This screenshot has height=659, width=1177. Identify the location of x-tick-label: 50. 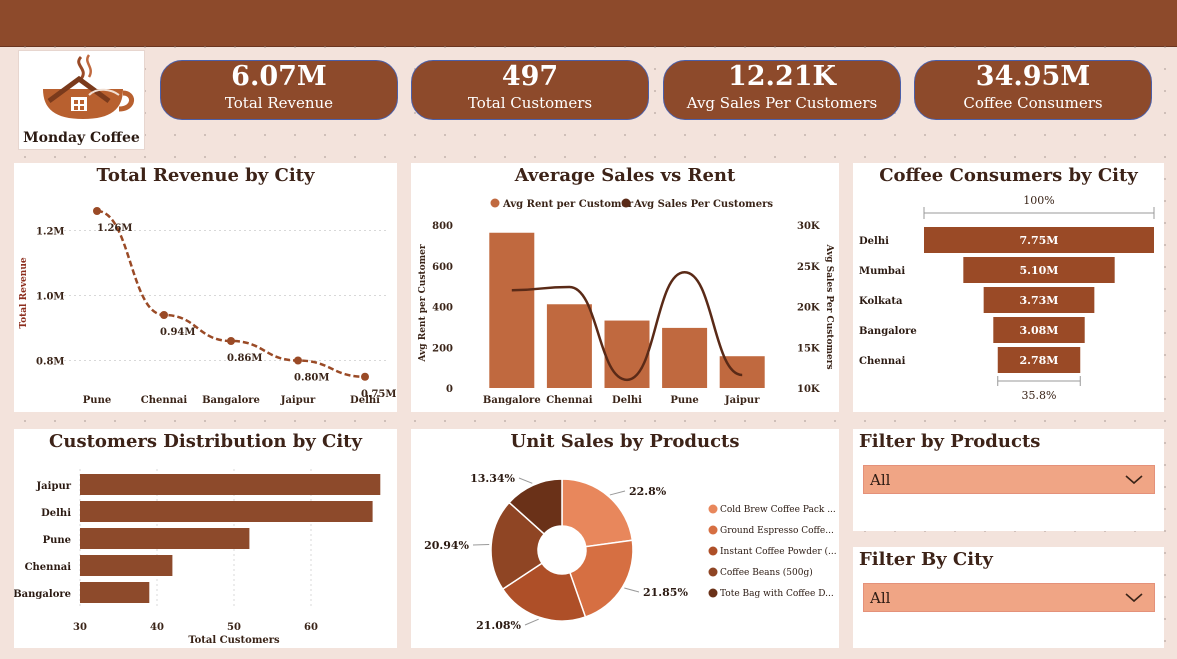
(234, 627).